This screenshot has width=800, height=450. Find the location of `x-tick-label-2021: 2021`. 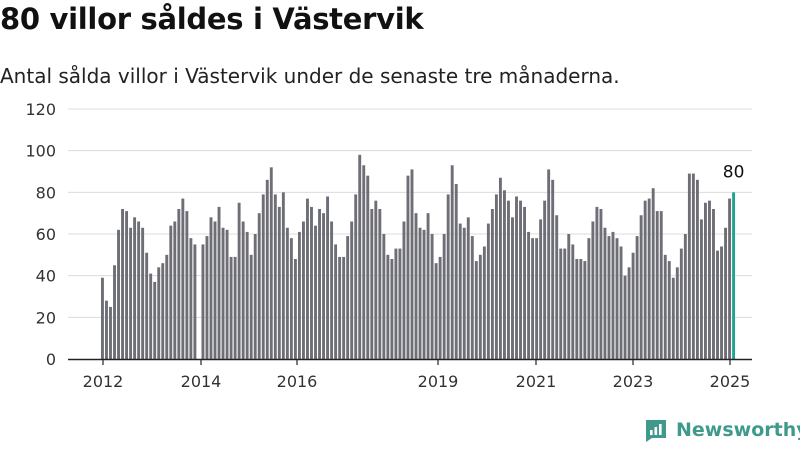

x-tick-label-2021: 2021 is located at coordinates (536, 381).